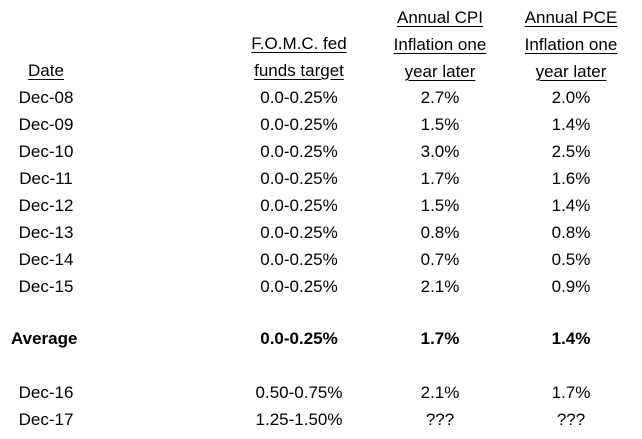 This screenshot has height=439, width=642. What do you see at coordinates (46, 259) in the screenshot?
I see `row-6-date: Dec-14` at bounding box center [46, 259].